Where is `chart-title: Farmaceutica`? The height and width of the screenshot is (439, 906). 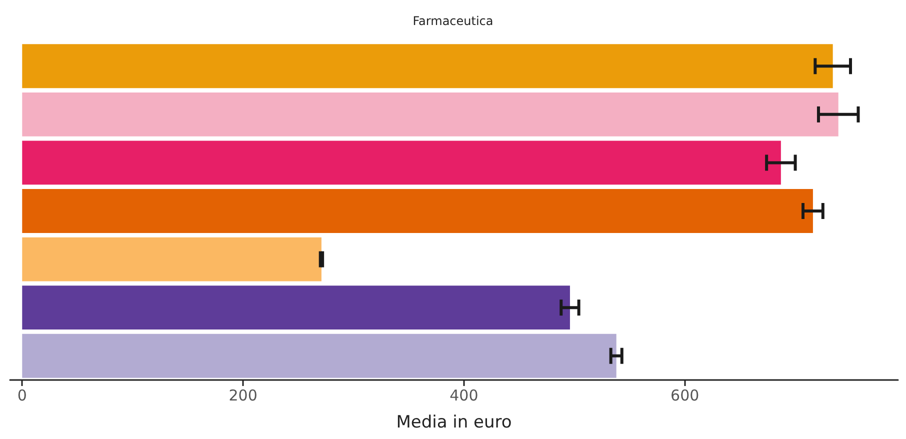 chart-title: Farmaceutica is located at coordinates (453, 21).